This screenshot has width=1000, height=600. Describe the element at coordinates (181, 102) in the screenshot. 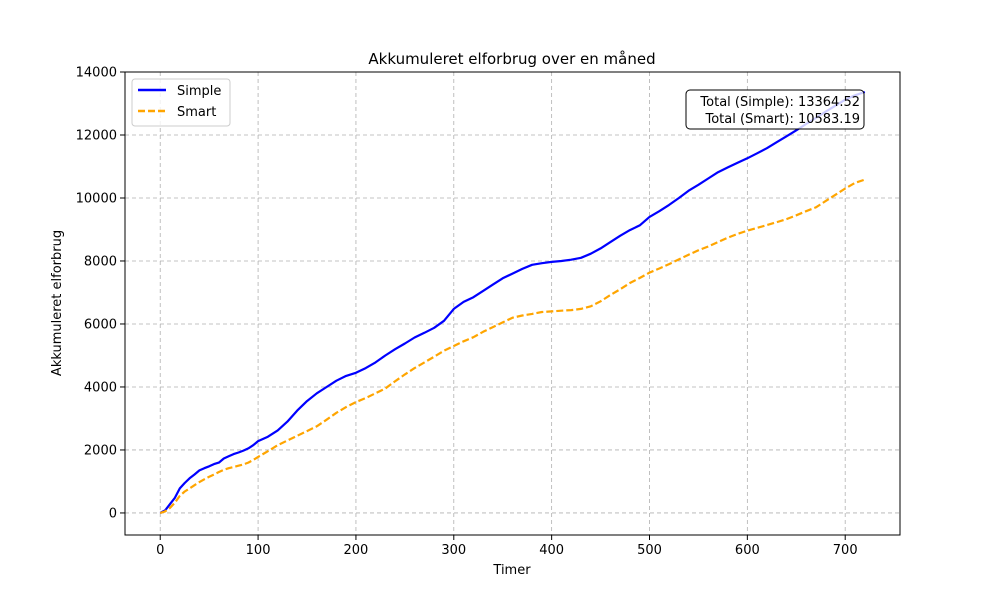

I see `legend: Simple Smart` at that location.